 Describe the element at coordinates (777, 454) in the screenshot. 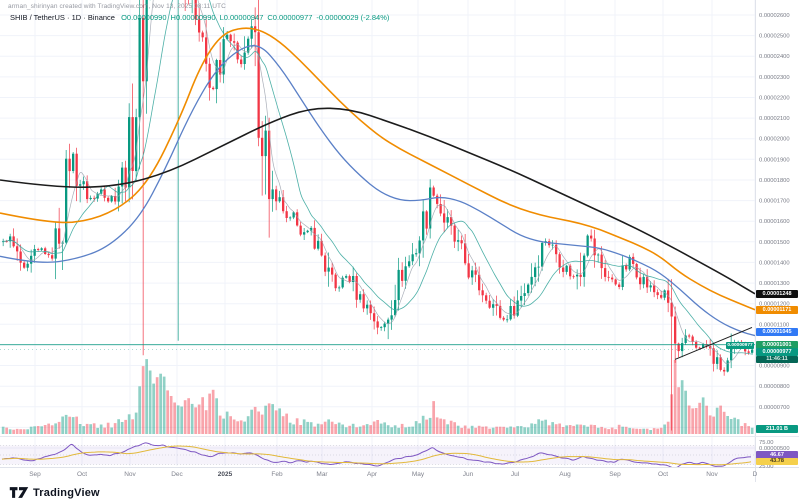

I see `rsi-value-badge: 46.67` at that location.